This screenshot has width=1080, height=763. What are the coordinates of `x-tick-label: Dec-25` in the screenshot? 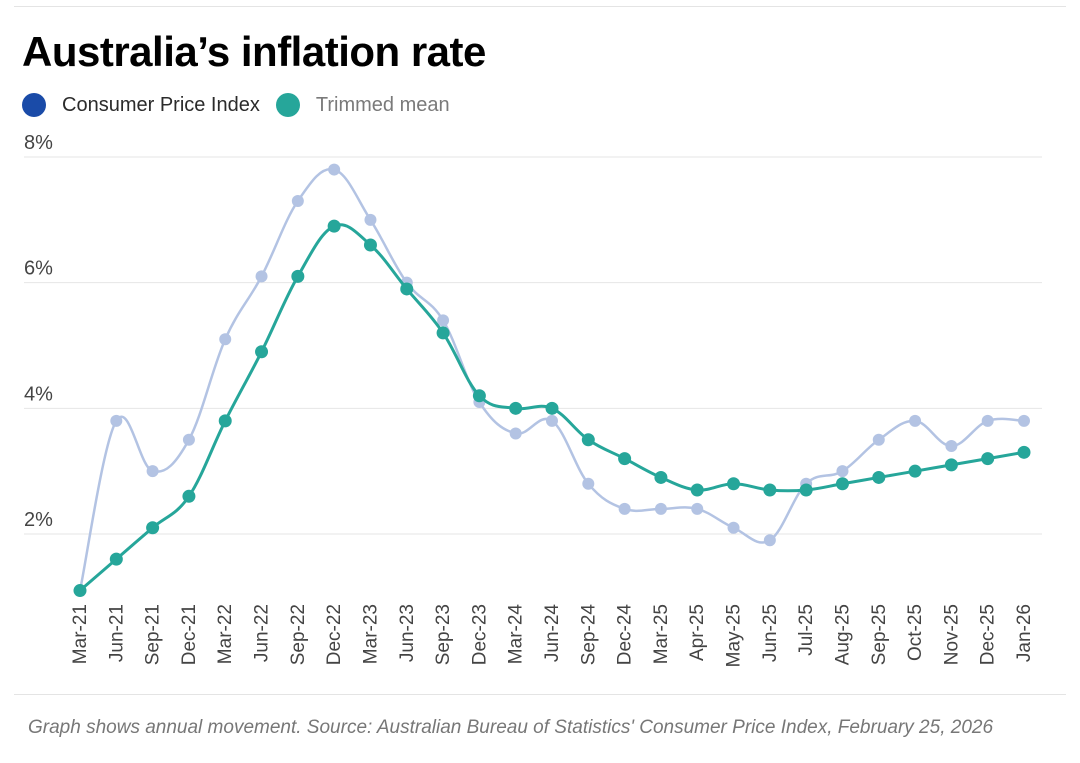 It's located at (988, 634).